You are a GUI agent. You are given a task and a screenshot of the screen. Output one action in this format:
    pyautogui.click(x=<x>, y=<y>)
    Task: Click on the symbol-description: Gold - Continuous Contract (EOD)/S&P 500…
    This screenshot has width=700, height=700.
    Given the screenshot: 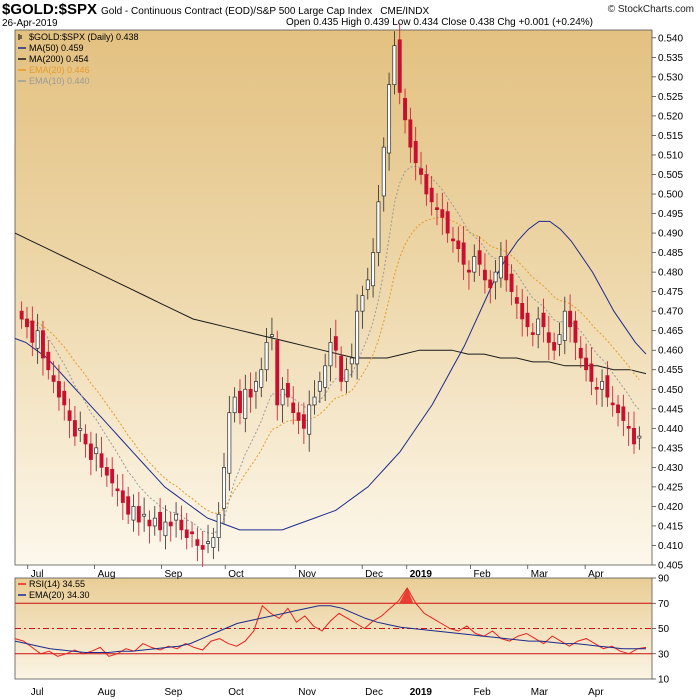 What is the action you would take?
    pyautogui.click(x=237, y=11)
    